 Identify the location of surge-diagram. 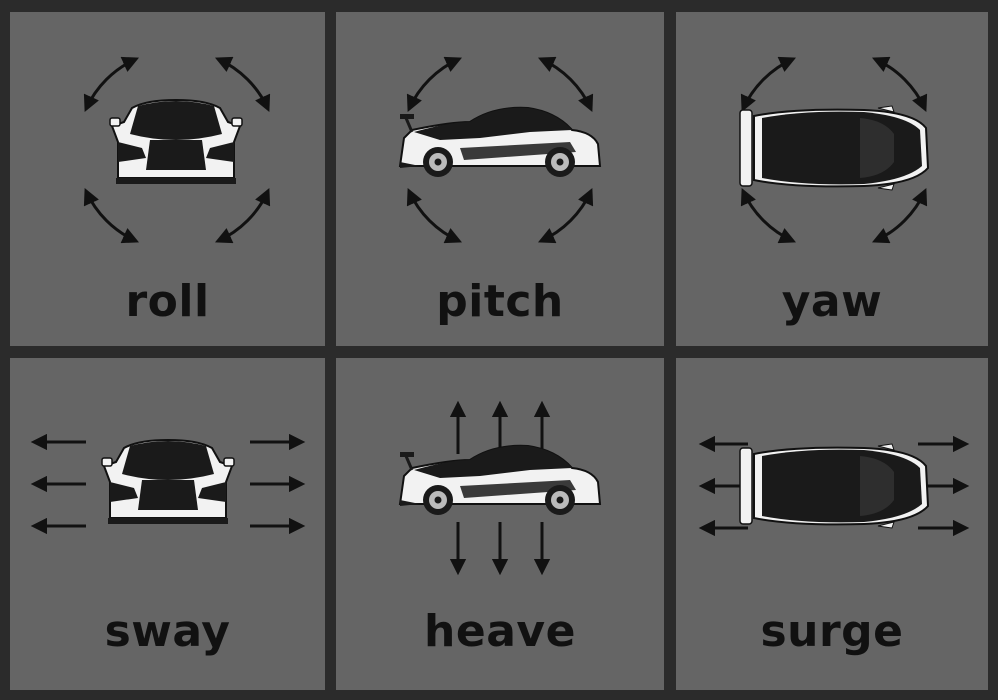
(834, 486).